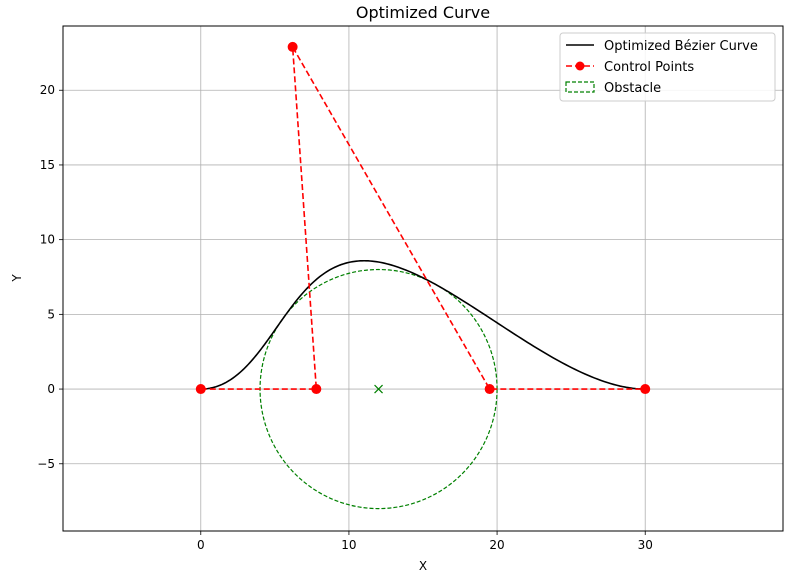 The height and width of the screenshot is (578, 792). Describe the element at coordinates (632, 88) in the screenshot. I see `legend-label-obstacle: Obstacle` at that location.